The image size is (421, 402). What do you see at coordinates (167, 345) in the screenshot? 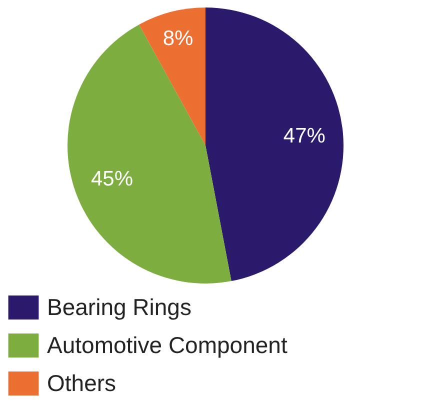
I see `legend-label: Automotive Component` at bounding box center [167, 345].